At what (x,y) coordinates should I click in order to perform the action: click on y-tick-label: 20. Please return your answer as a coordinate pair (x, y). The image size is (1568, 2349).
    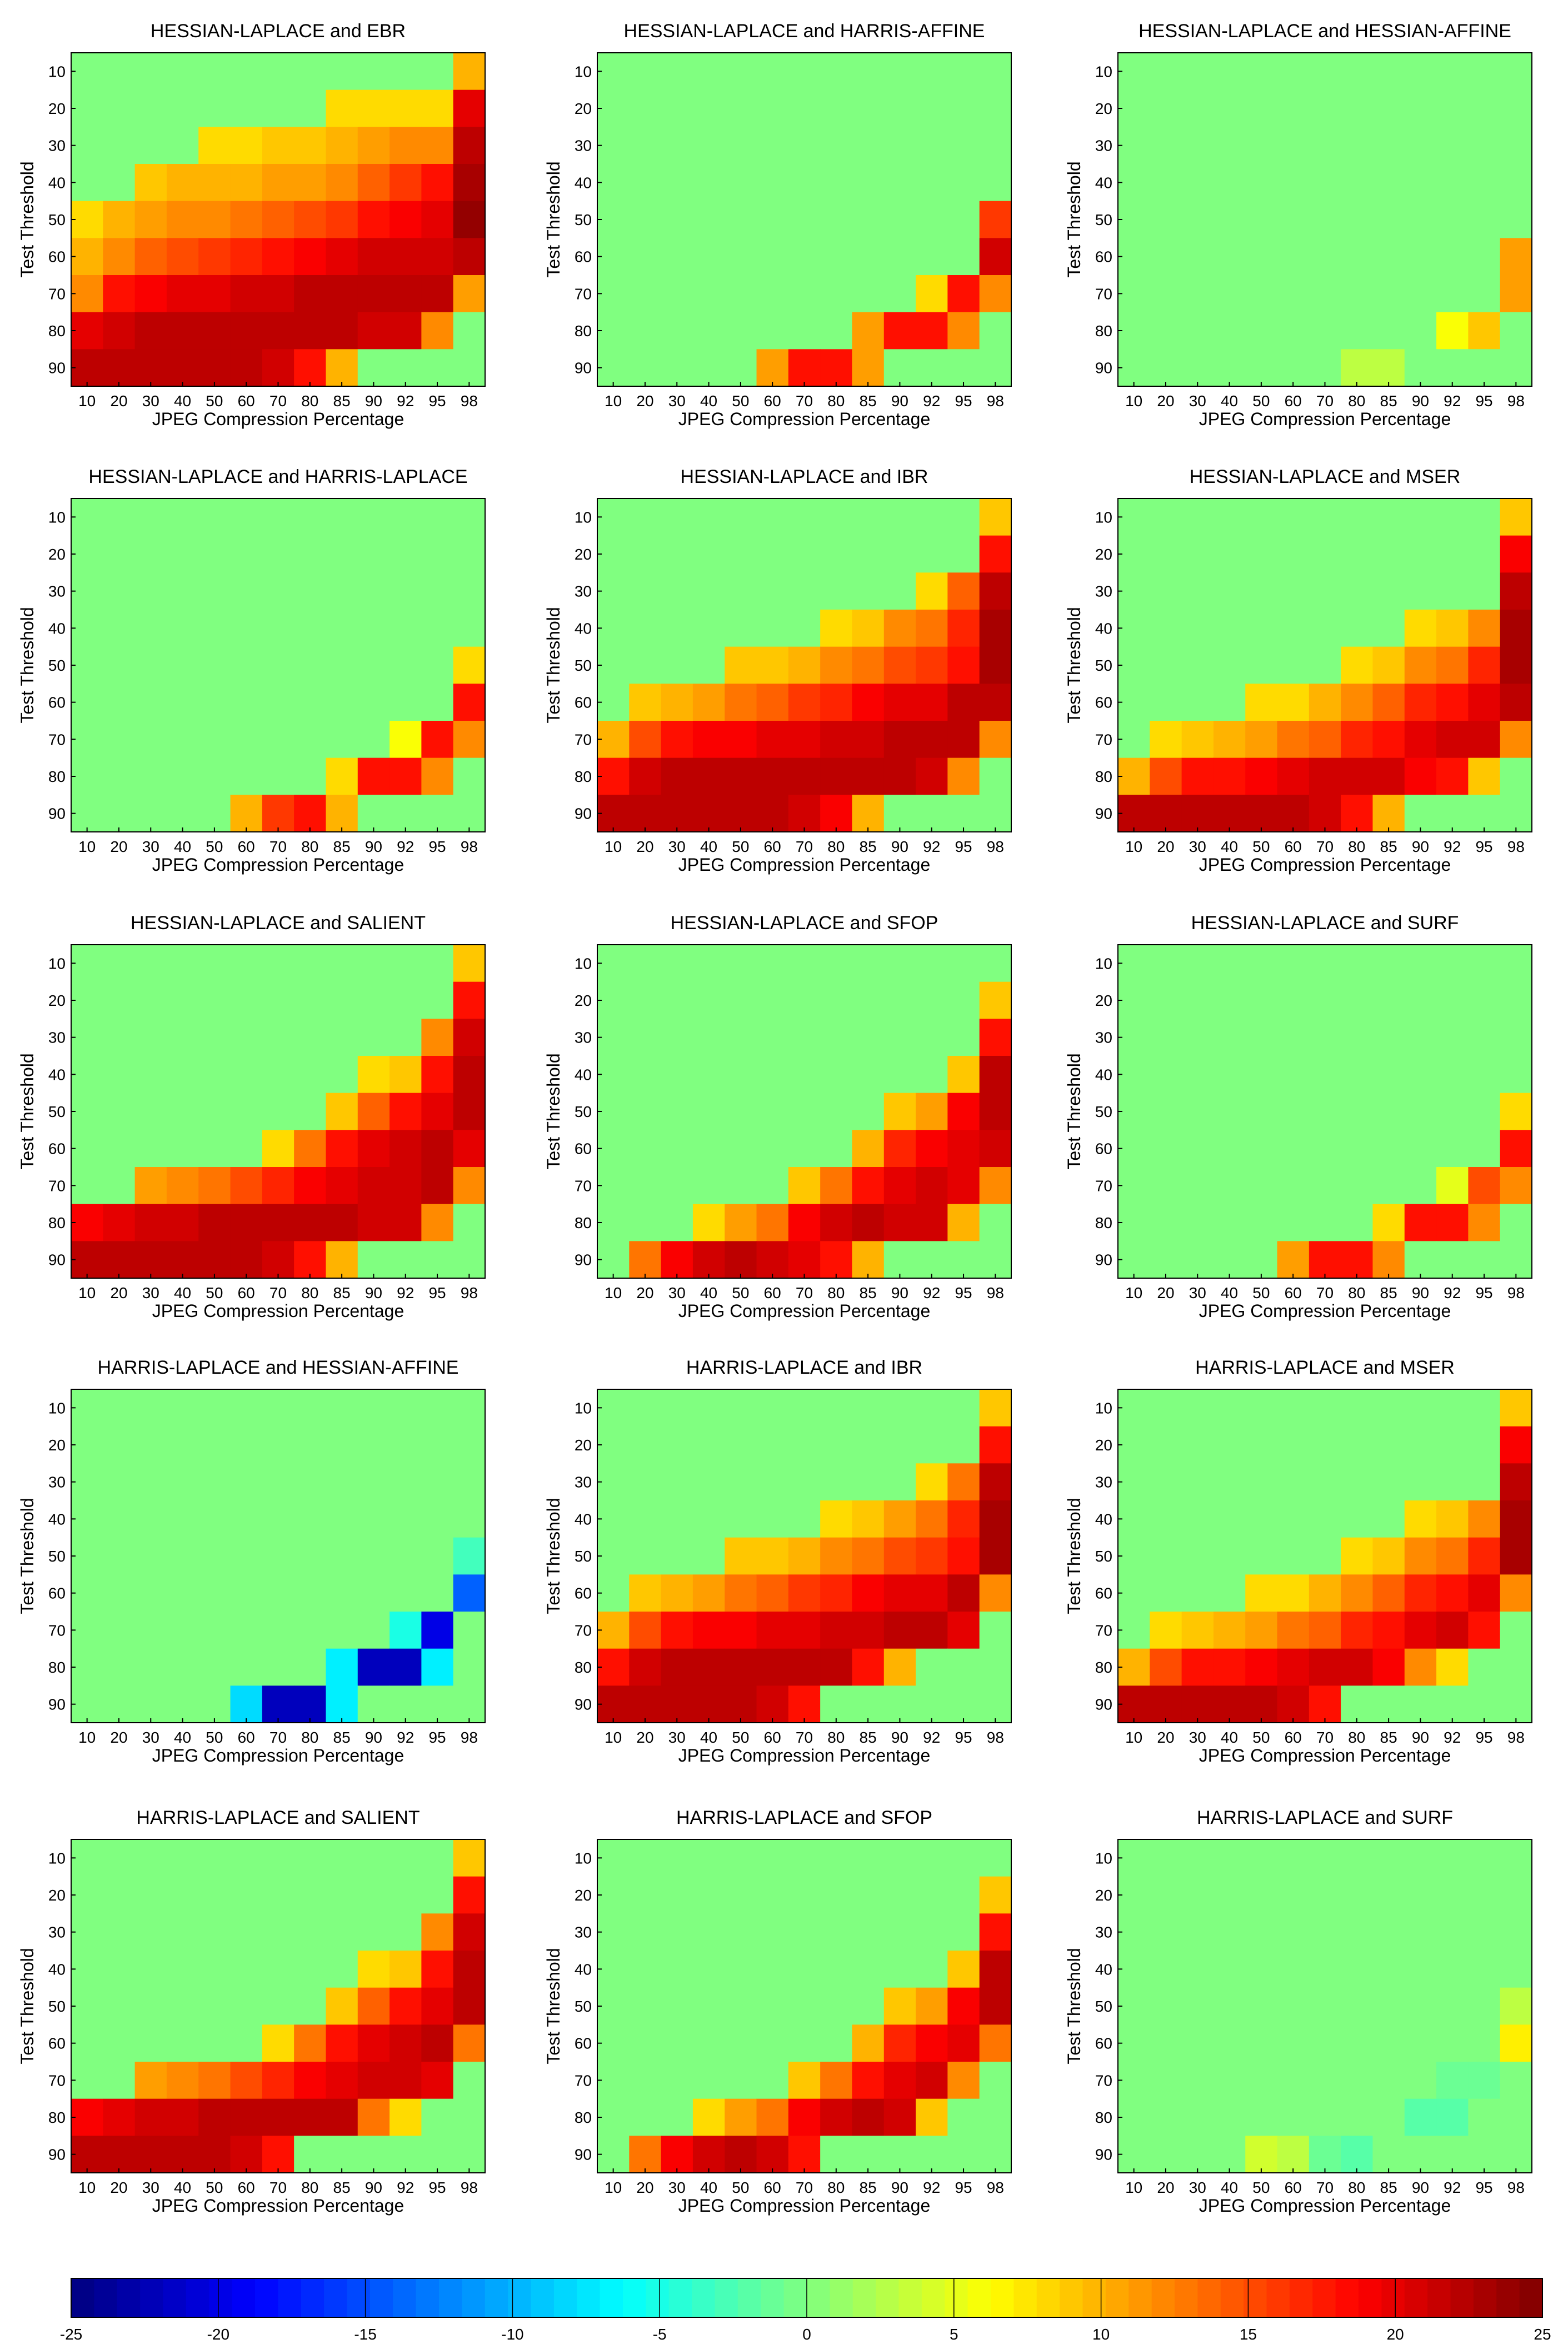
    Looking at the image, I should click on (1103, 1445).